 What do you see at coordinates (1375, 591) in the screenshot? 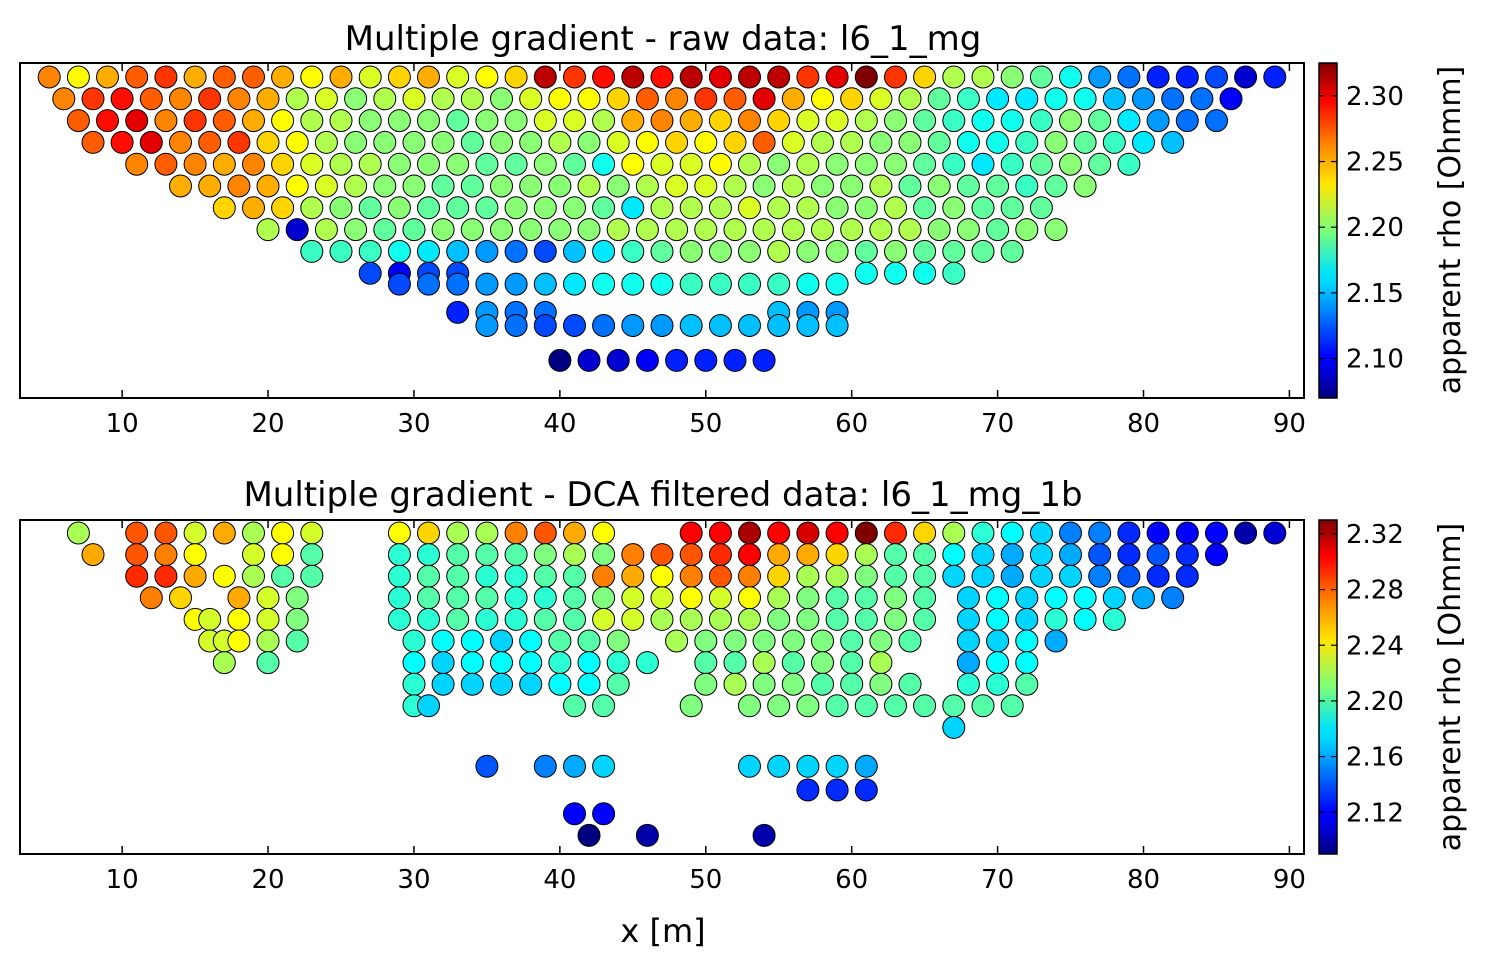
I see `colorbar-tick-label: 2.28` at bounding box center [1375, 591].